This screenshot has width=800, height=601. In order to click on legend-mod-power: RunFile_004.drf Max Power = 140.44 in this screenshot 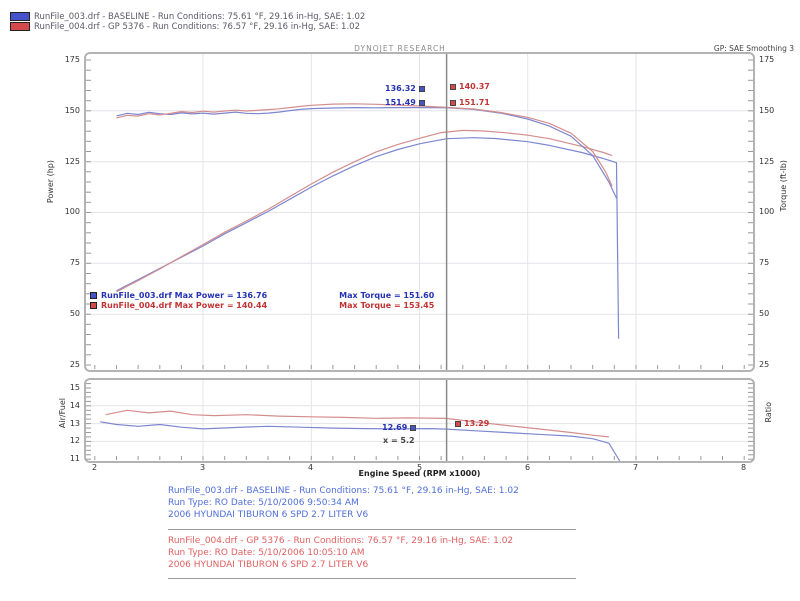, I will do `click(184, 305)`.